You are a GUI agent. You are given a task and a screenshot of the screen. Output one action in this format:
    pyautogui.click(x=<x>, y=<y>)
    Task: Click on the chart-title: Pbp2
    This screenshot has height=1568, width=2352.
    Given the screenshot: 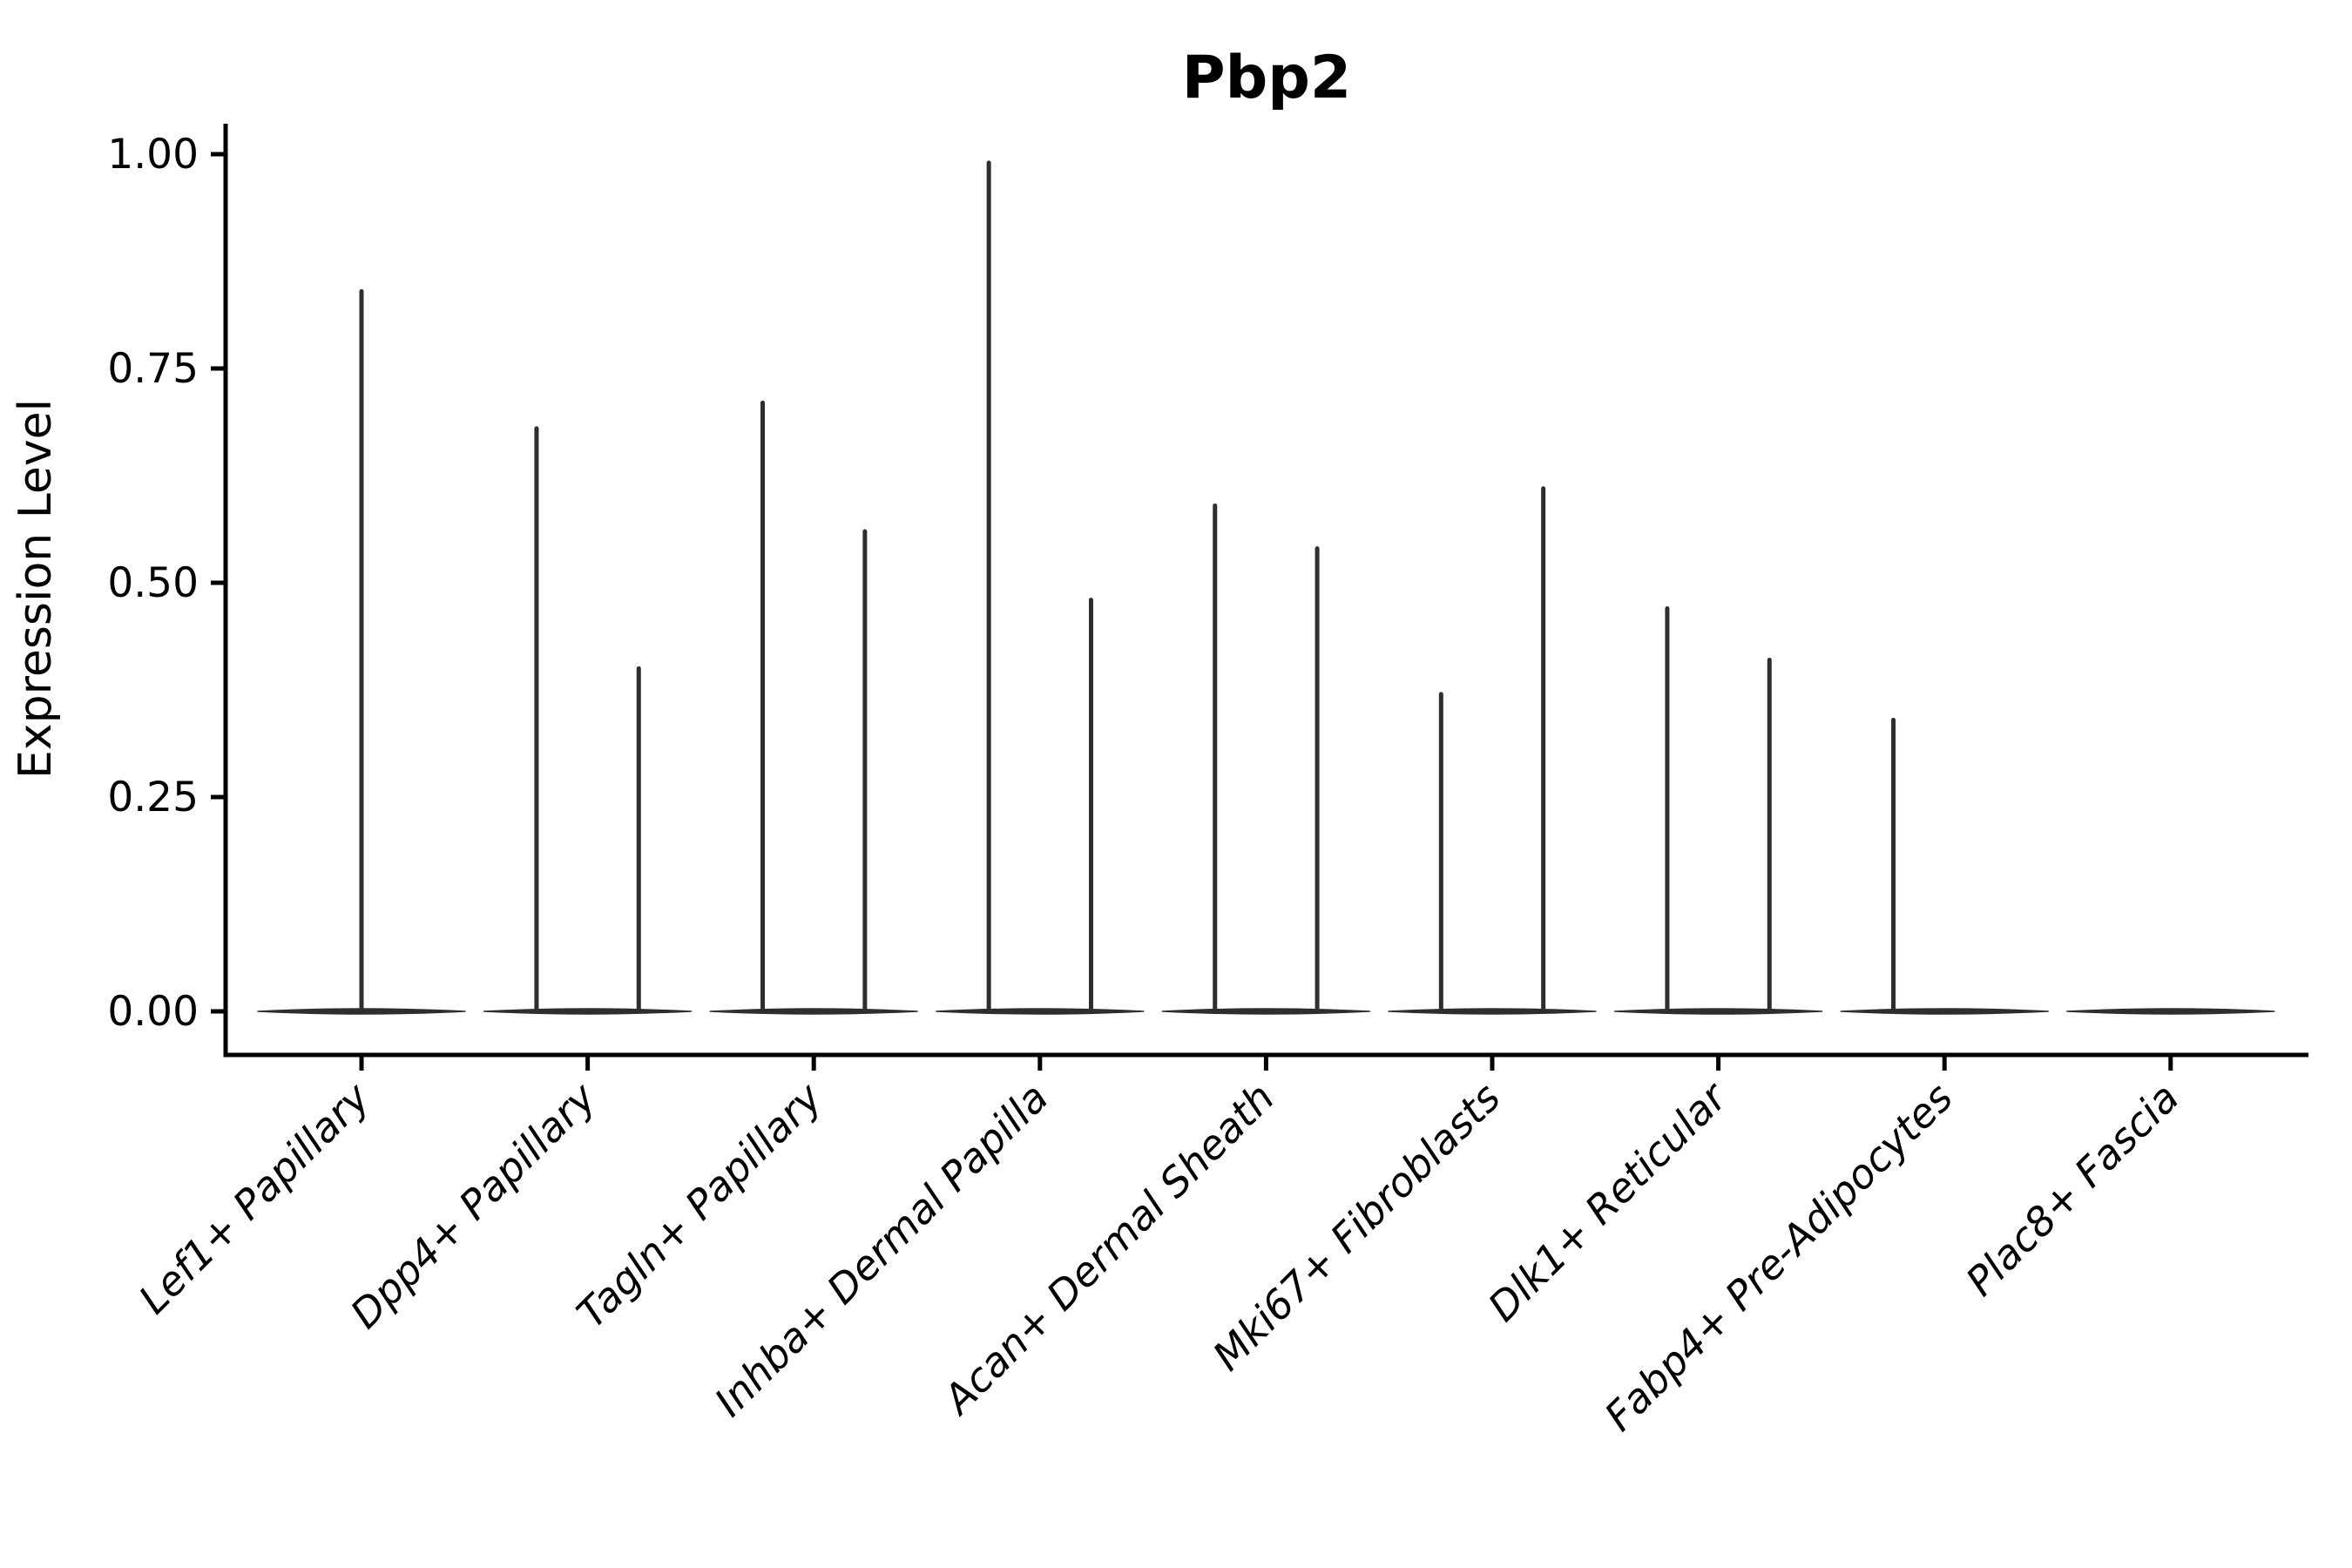 What is the action you would take?
    pyautogui.click(x=1267, y=78)
    